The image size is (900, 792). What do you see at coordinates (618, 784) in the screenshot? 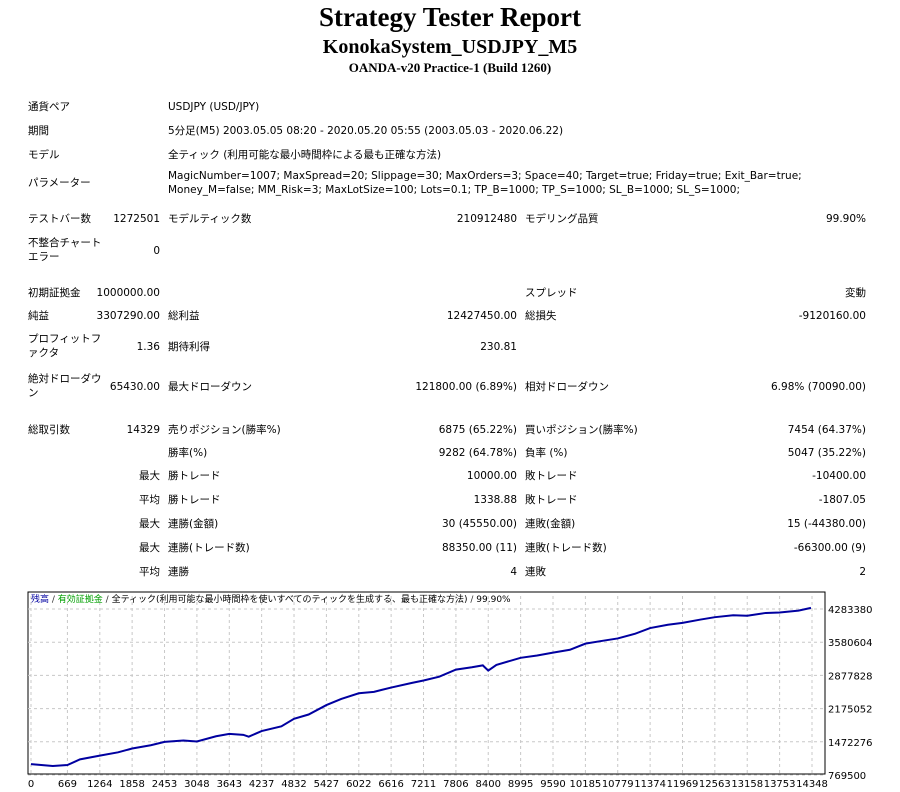
I see `x-tick-label: 10779` at bounding box center [618, 784].